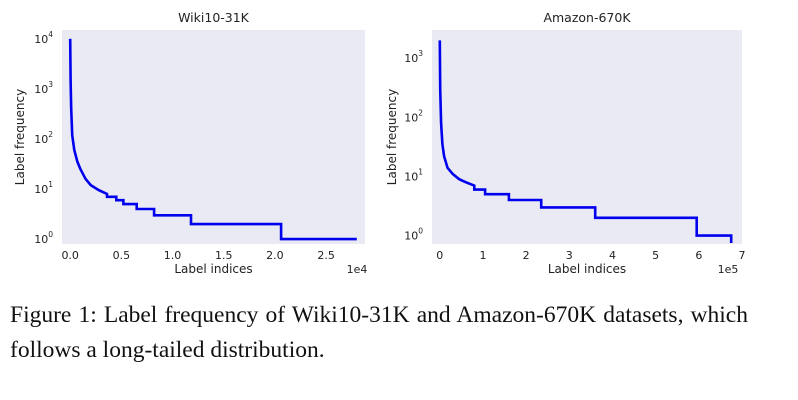 This screenshot has width=798, height=400. What do you see at coordinates (197, 255) in the screenshot?
I see `x-tick-labels: 0.0 0.5 1.0 1.5 2.0 2.5` at bounding box center [197, 255].